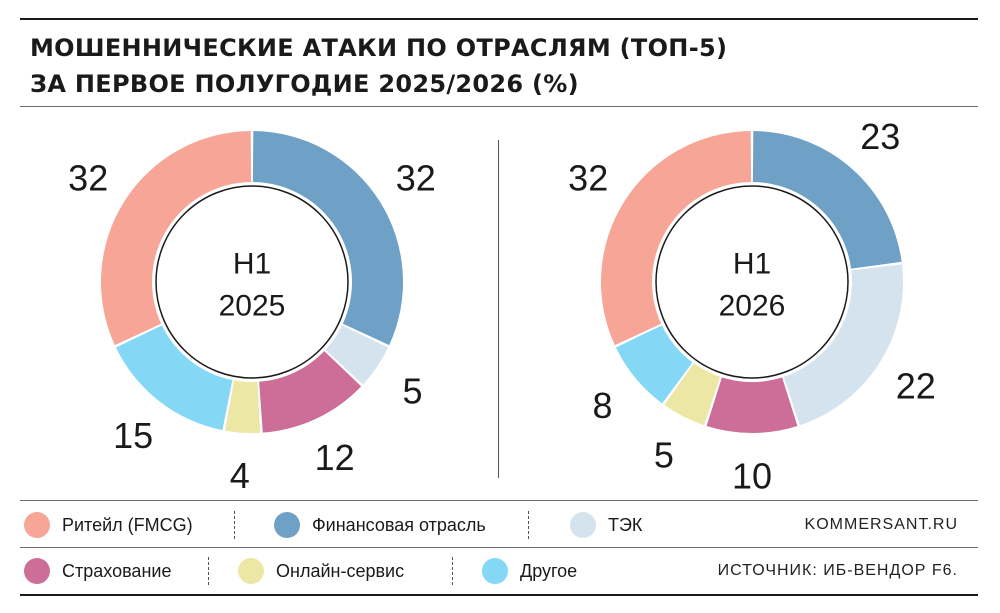 The image size is (1000, 613). I want to click on slice-value-label: 12, so click(335, 457).